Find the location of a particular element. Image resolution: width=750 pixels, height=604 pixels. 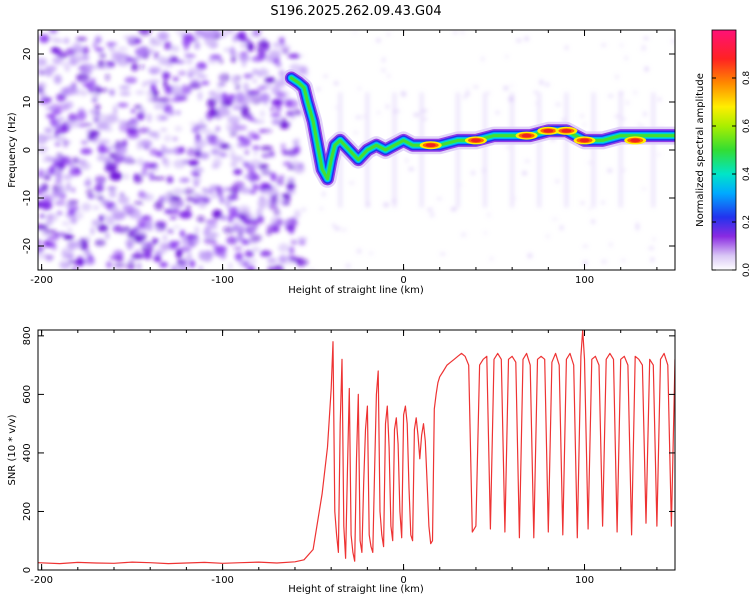

colorbar-tick-label: 0.6 is located at coordinates (746, 126).